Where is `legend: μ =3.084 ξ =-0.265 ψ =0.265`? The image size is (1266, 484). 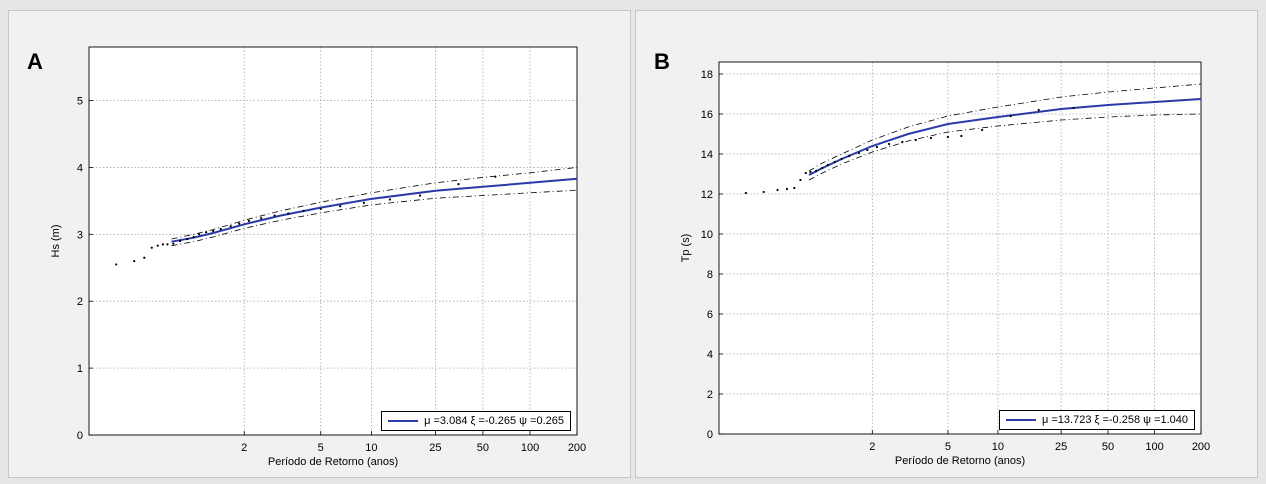 legend: μ =3.084 ξ =-0.265 ψ =0.265 is located at coordinates (476, 421).